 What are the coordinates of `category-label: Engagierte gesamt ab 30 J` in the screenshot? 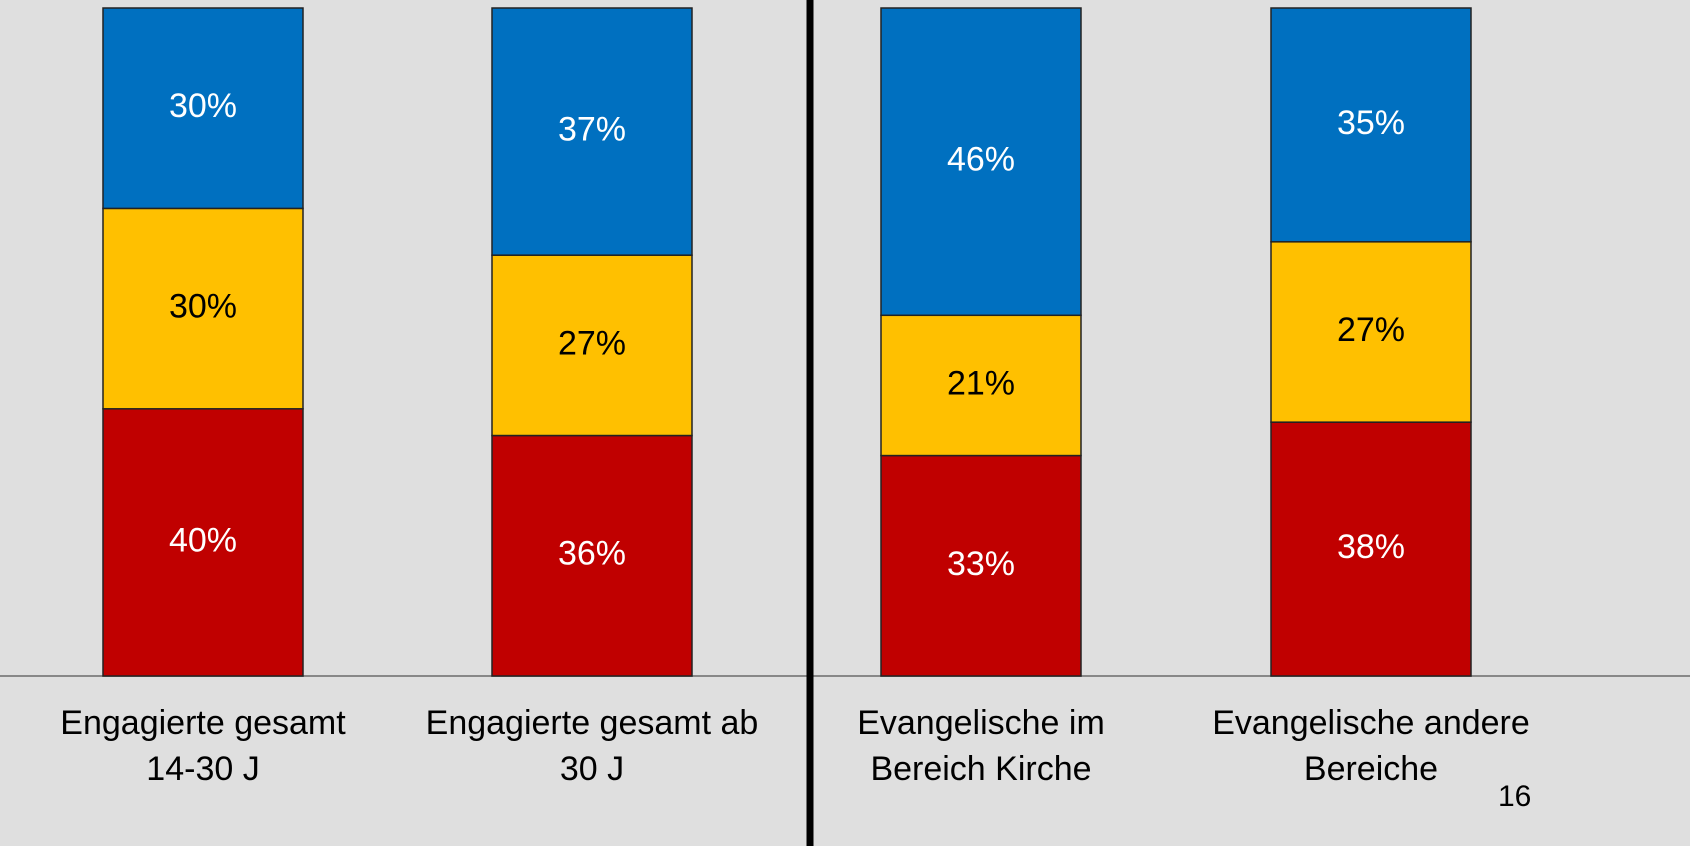 It's located at (592, 746).